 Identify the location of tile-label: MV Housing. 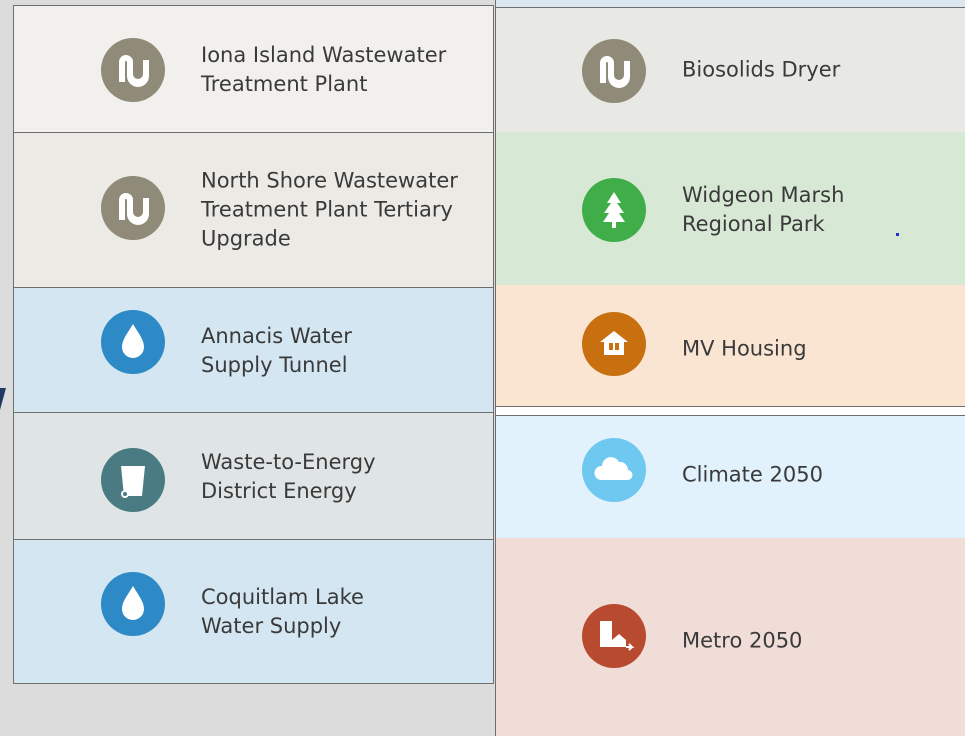
(744, 349).